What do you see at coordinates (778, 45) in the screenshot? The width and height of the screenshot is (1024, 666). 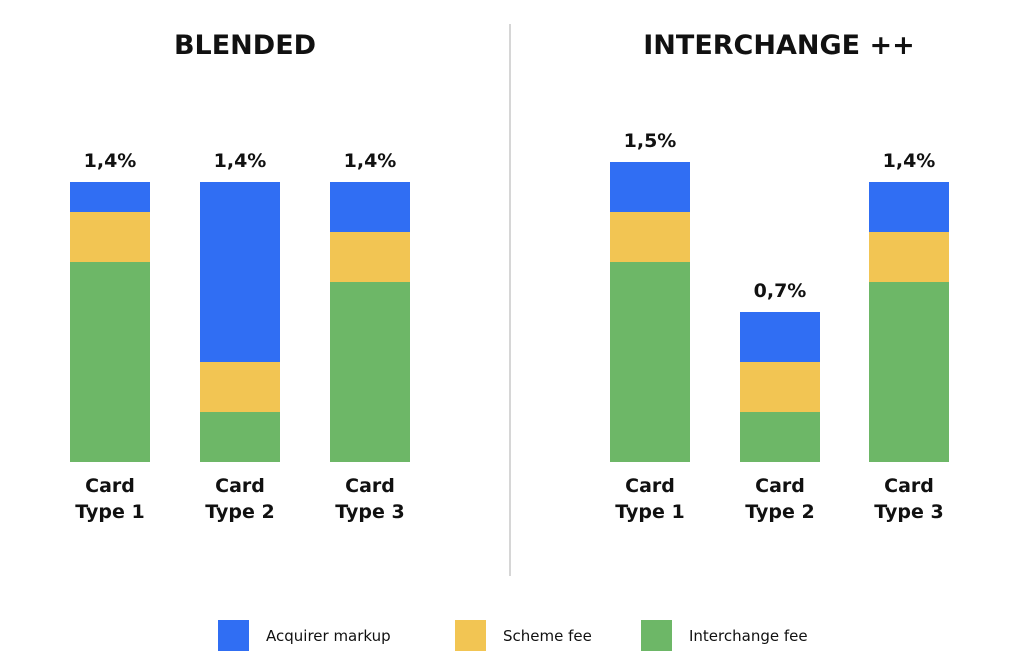 I see `chart-title-interchange: INTERCHANGE ++` at bounding box center [778, 45].